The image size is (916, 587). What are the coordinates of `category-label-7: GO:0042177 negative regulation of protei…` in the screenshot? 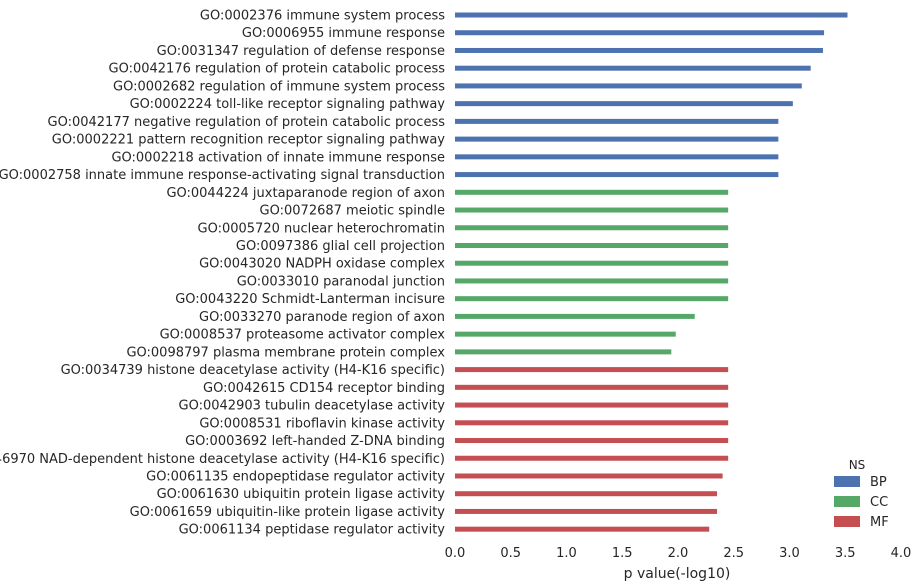 It's located at (247, 122).